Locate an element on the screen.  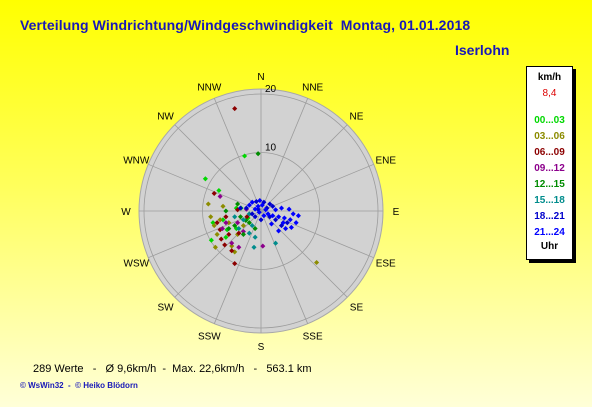
legend-unit: km/h is located at coordinates (549, 77).